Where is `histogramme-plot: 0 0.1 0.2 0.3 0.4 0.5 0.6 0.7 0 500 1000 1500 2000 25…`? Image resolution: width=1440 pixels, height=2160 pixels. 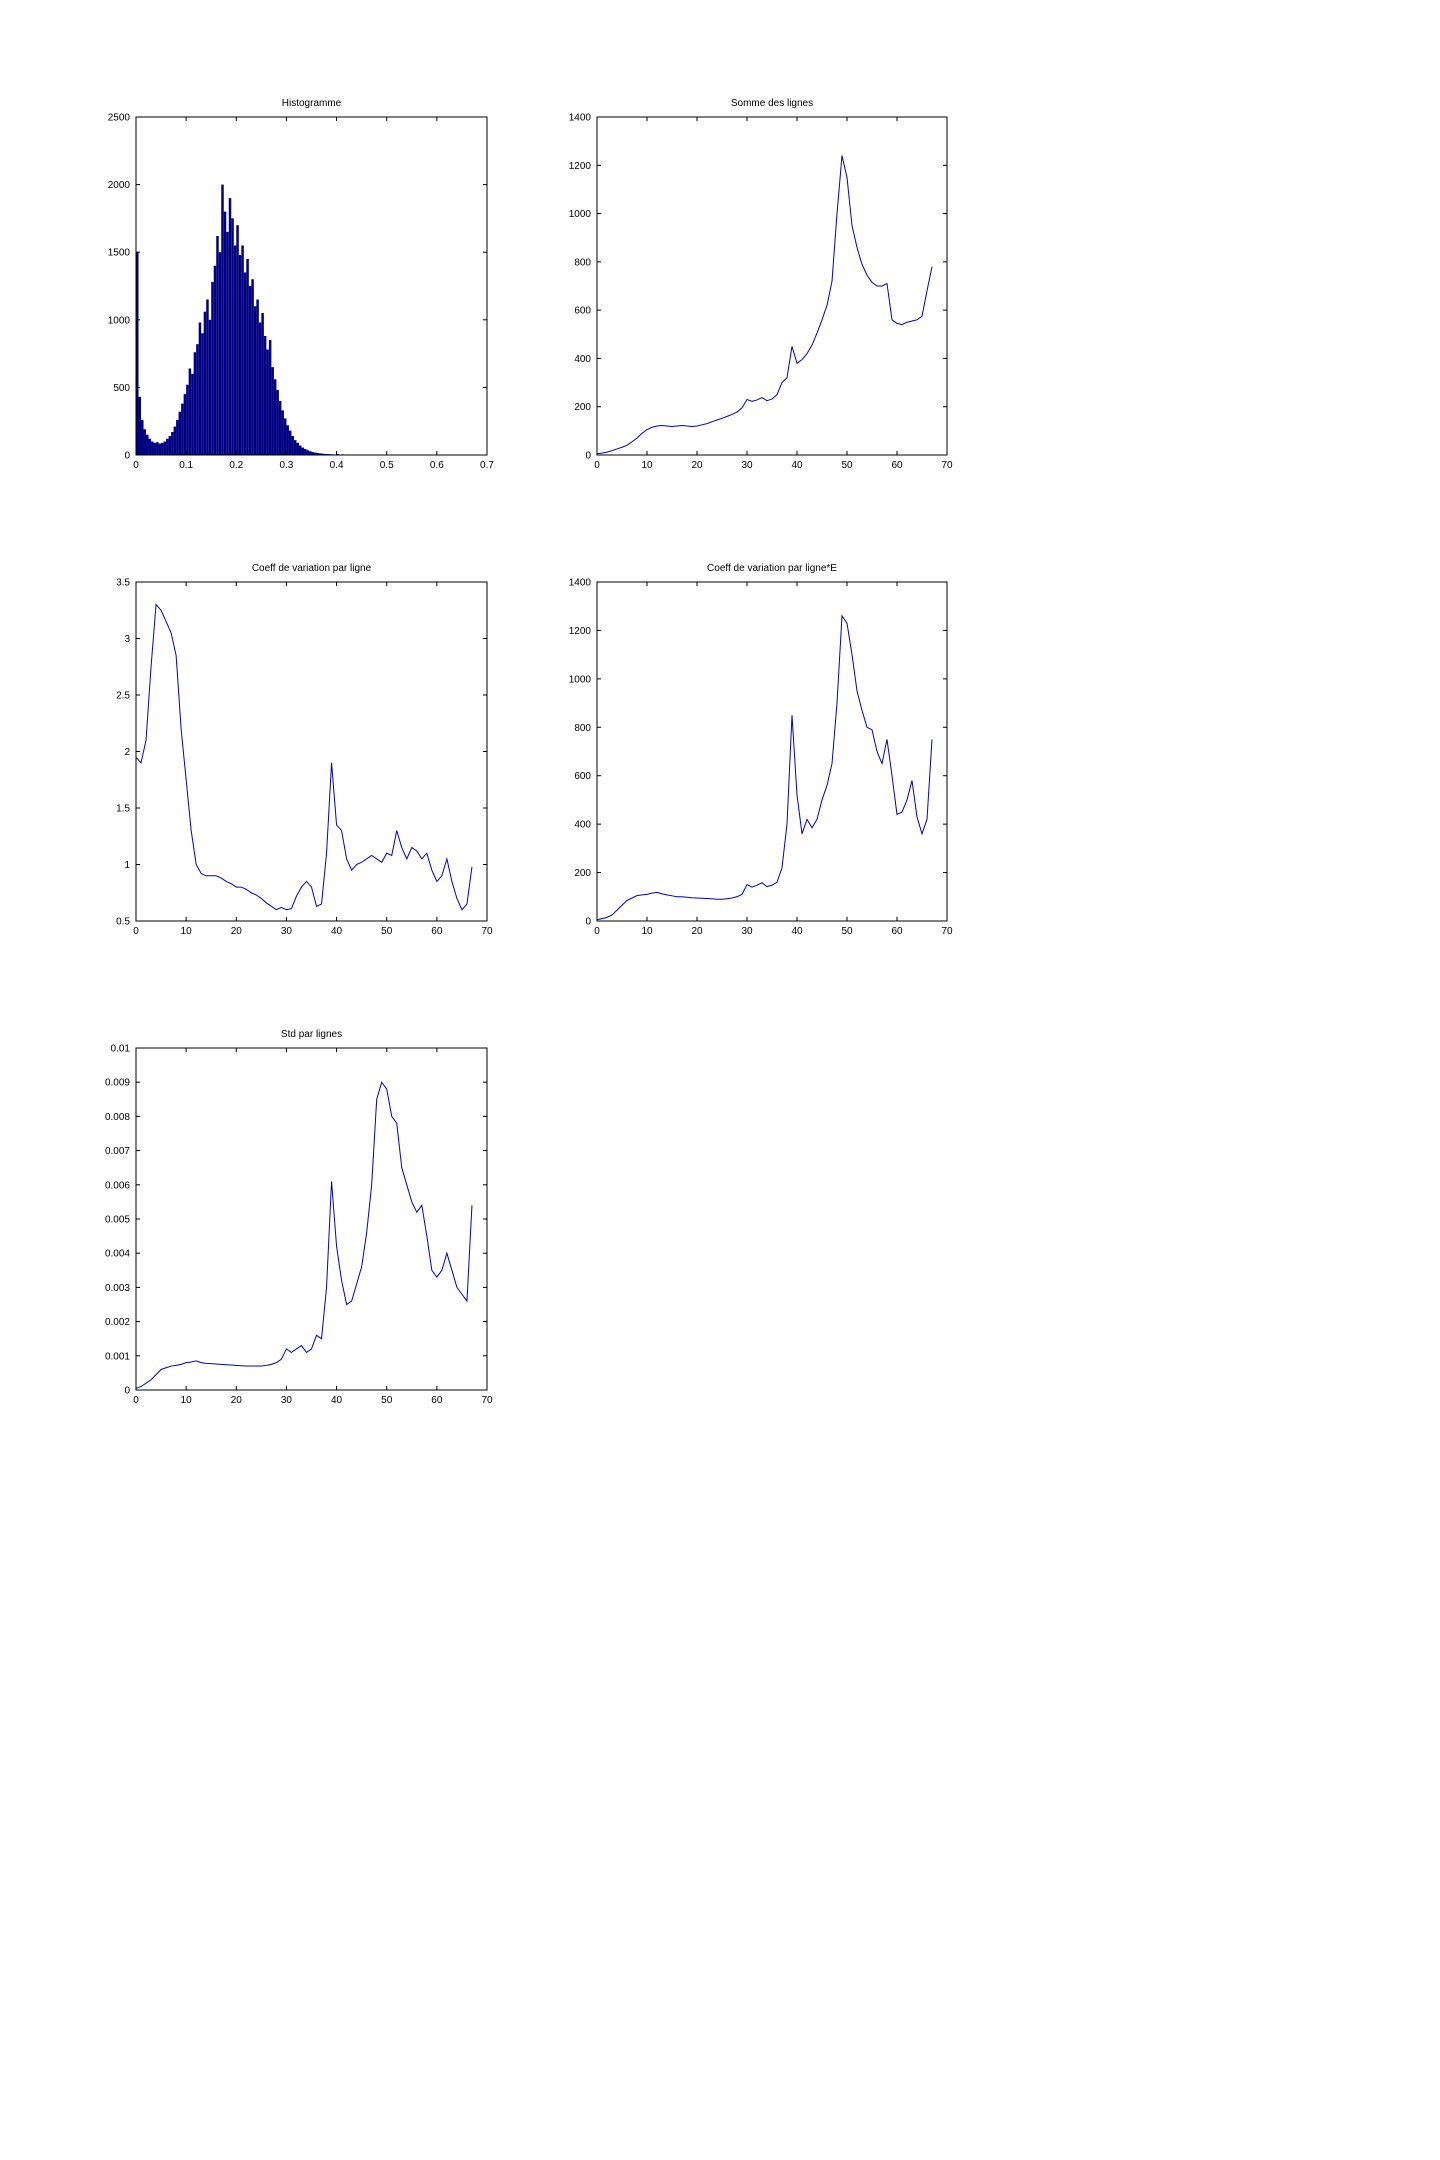
histogramme-plot: 0 0.1 0.2 0.3 0.4 0.5 0.6 0.7 0 500 1000 1500 2000 25… is located at coordinates (301, 292).